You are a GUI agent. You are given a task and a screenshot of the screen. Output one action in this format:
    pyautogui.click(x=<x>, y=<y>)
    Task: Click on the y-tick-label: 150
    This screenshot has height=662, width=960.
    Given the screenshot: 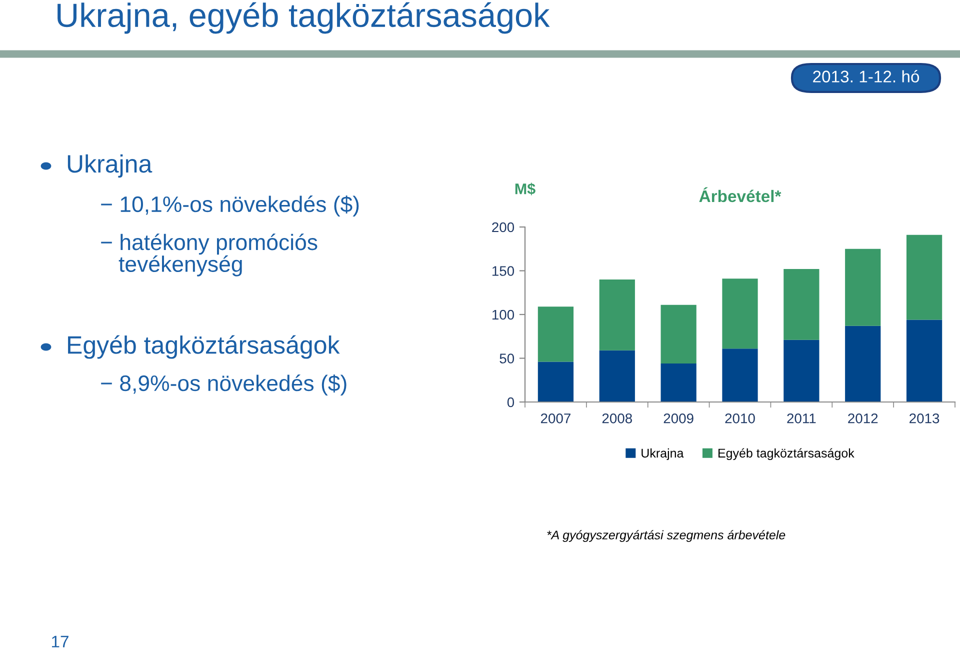 What is the action you would take?
    pyautogui.click(x=503, y=271)
    